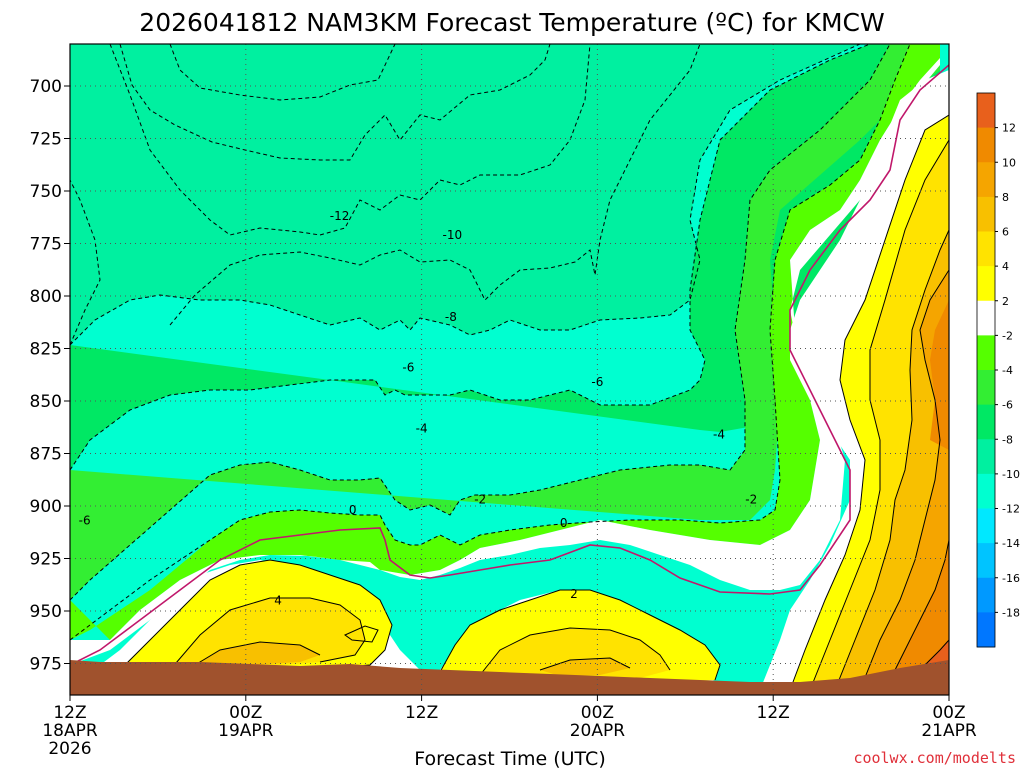 Image resolution: width=1024 pixels, height=768 pixels. What do you see at coordinates (46, 350) in the screenshot?
I see `y-tick-label: 825` at bounding box center [46, 350].